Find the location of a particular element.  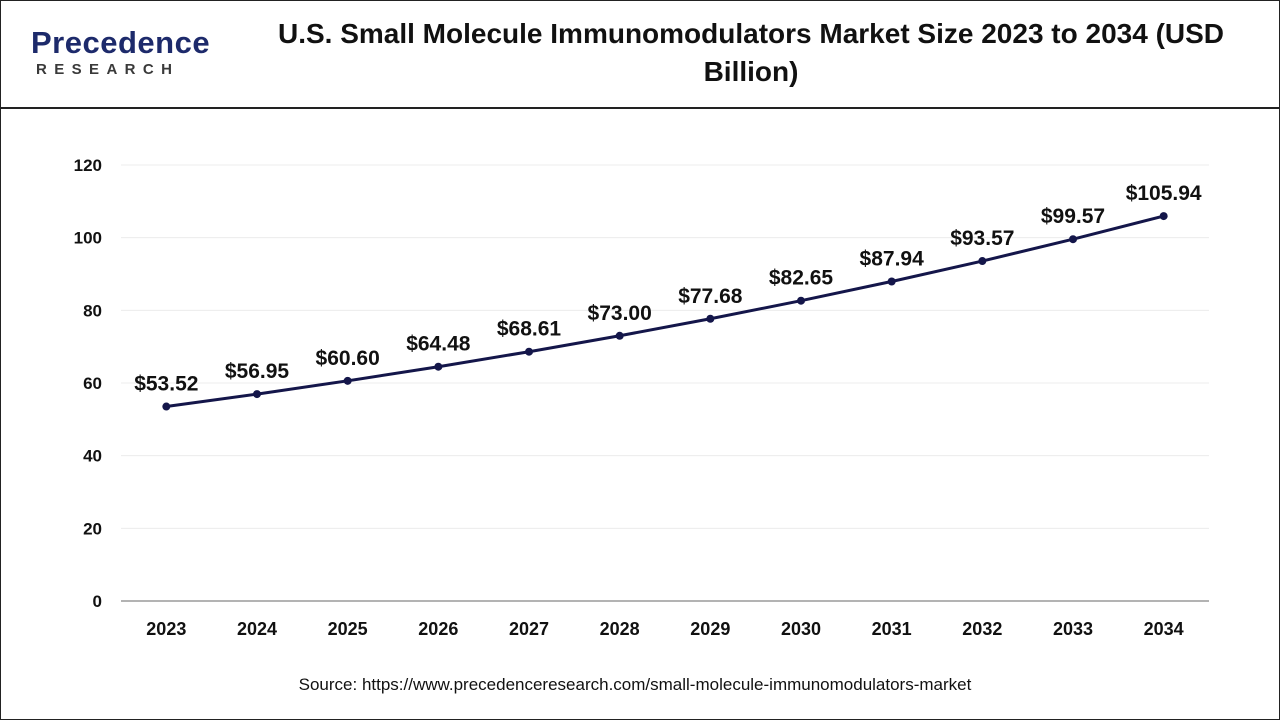

data-label: $82.65 is located at coordinates (801, 278).